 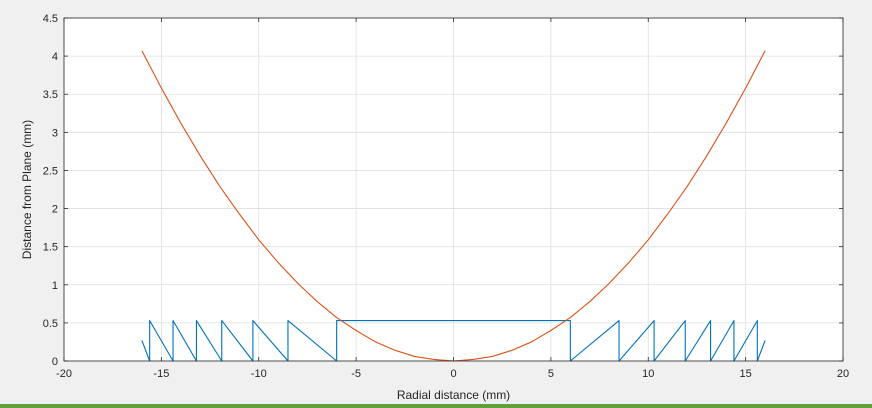 I want to click on y-tick-label: 2.5, so click(x=50, y=171).